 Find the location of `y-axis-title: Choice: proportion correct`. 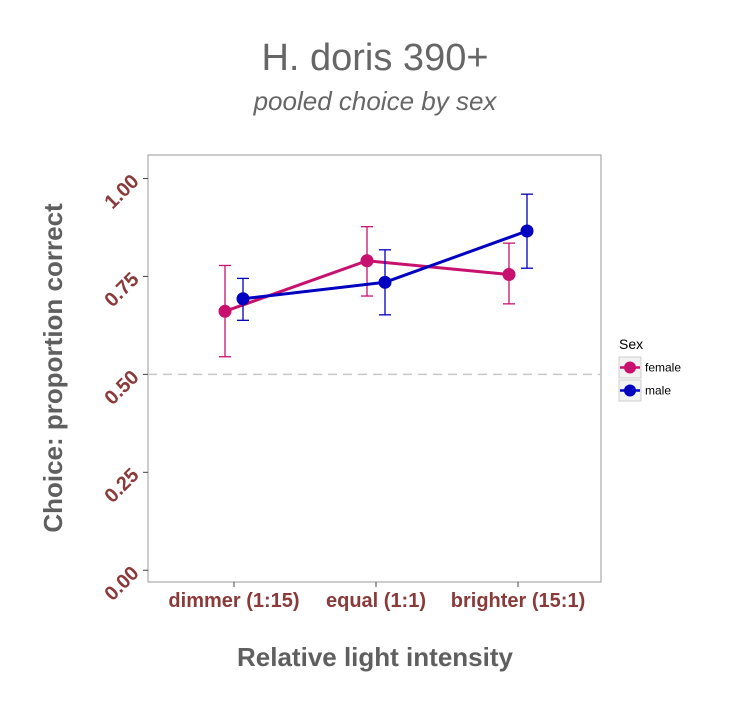

y-axis-title: Choice: proportion correct is located at coordinates (53, 368).